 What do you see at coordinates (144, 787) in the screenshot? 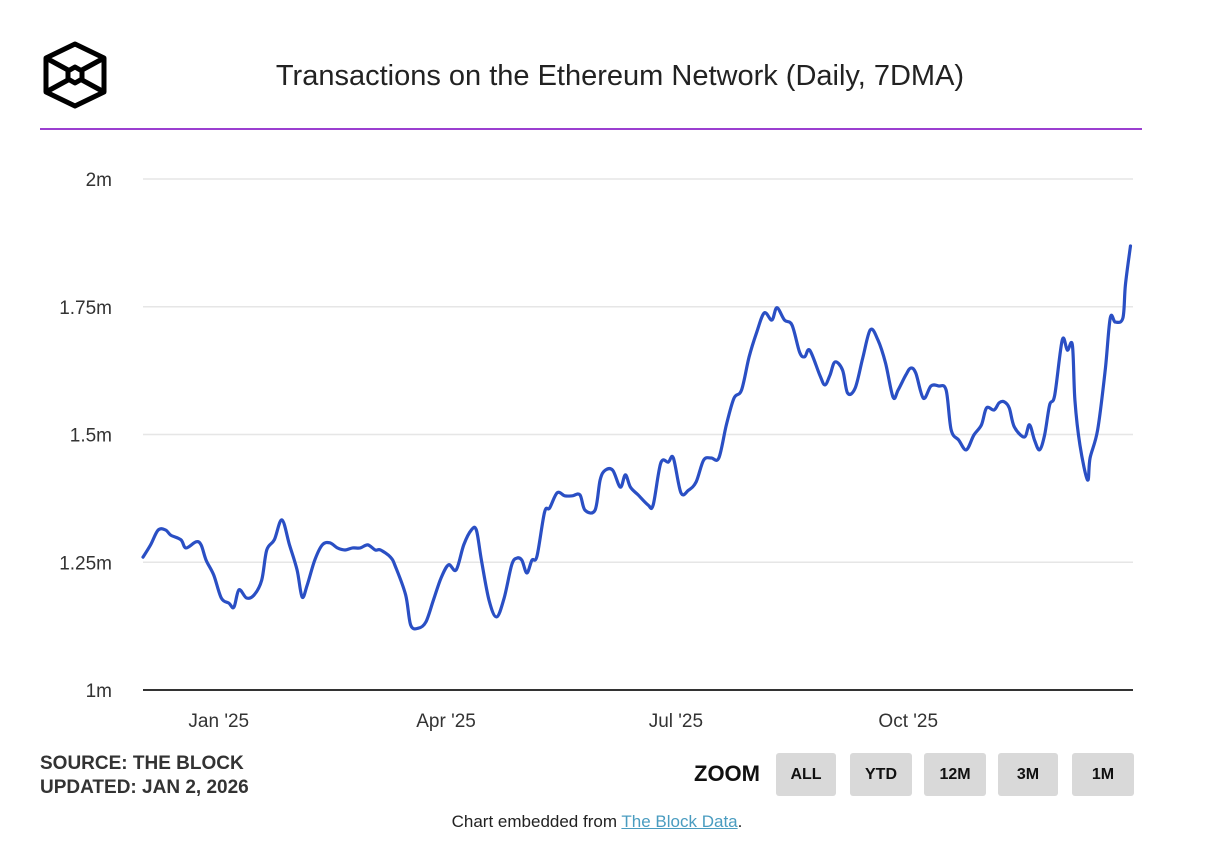
I see `updated-text: UPDATED: JAN 2, 2026` at bounding box center [144, 787].